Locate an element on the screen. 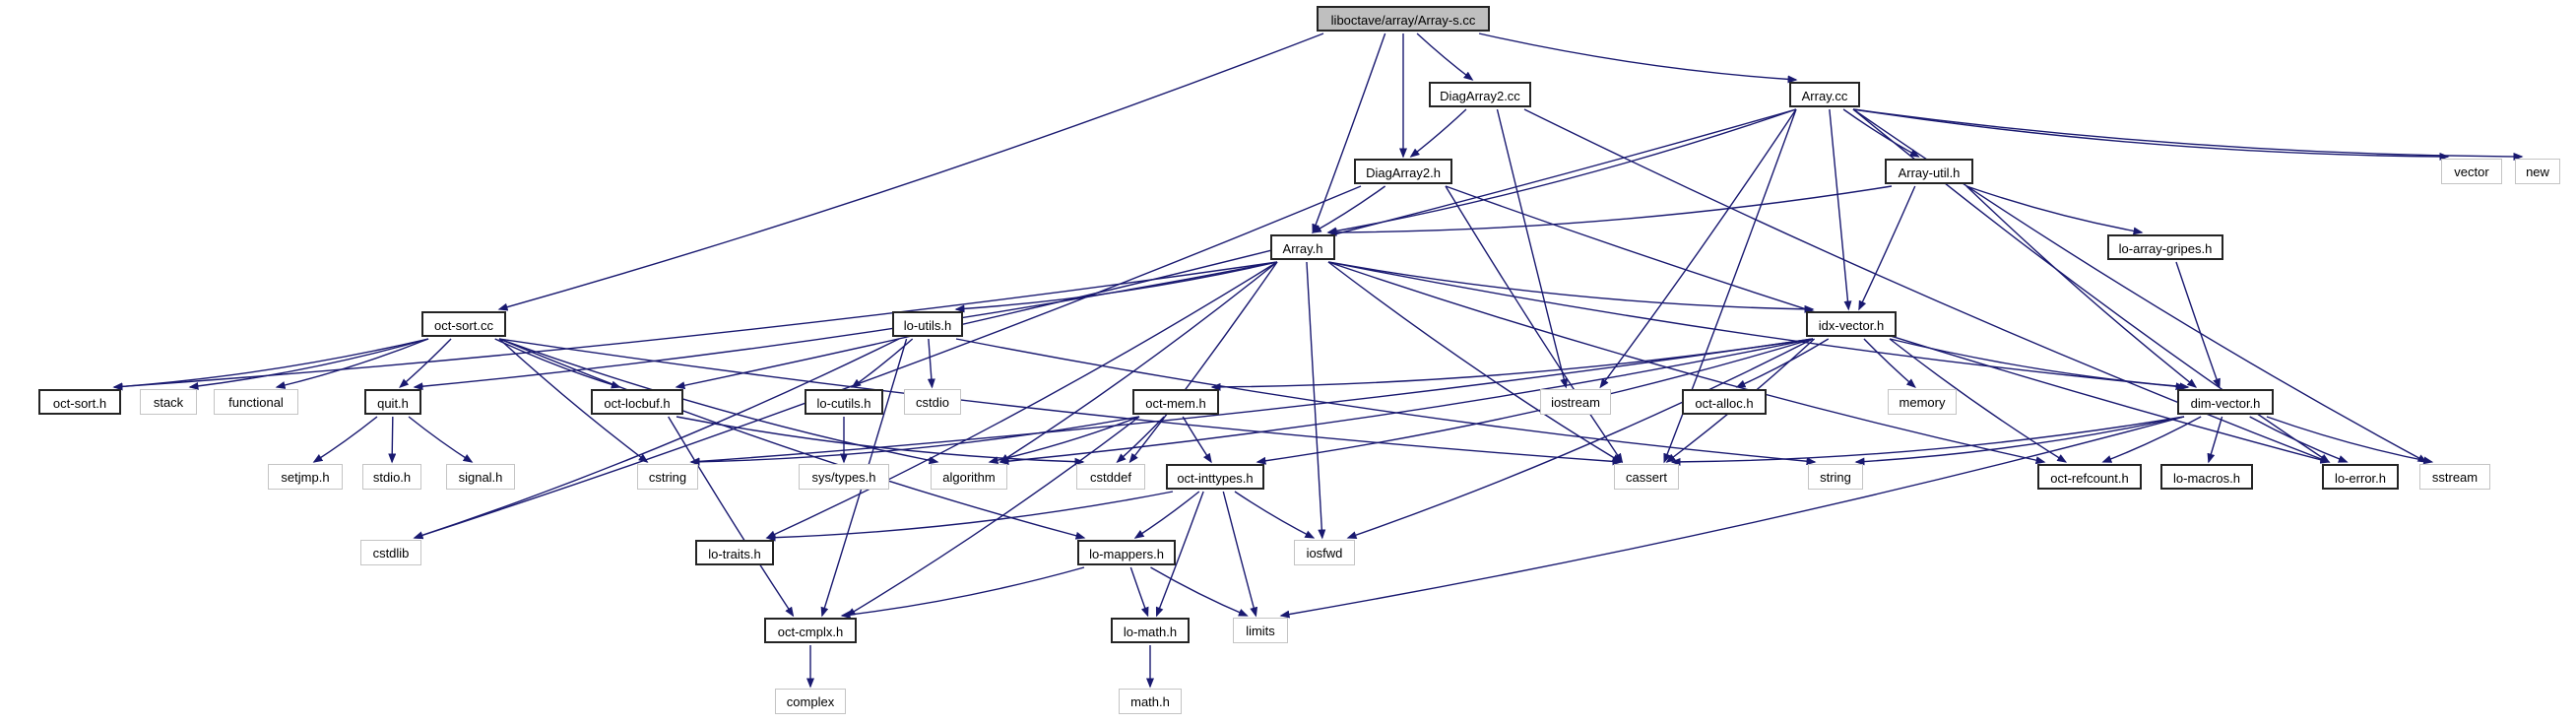  include-edge-array_s-to-diagarray2cc is located at coordinates (1445, 57).